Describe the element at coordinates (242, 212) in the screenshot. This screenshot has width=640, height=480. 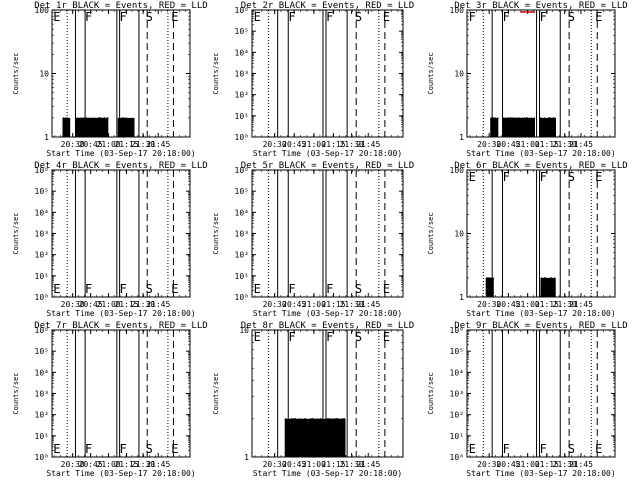
I see `y-tick-label: 10⁴` at that location.